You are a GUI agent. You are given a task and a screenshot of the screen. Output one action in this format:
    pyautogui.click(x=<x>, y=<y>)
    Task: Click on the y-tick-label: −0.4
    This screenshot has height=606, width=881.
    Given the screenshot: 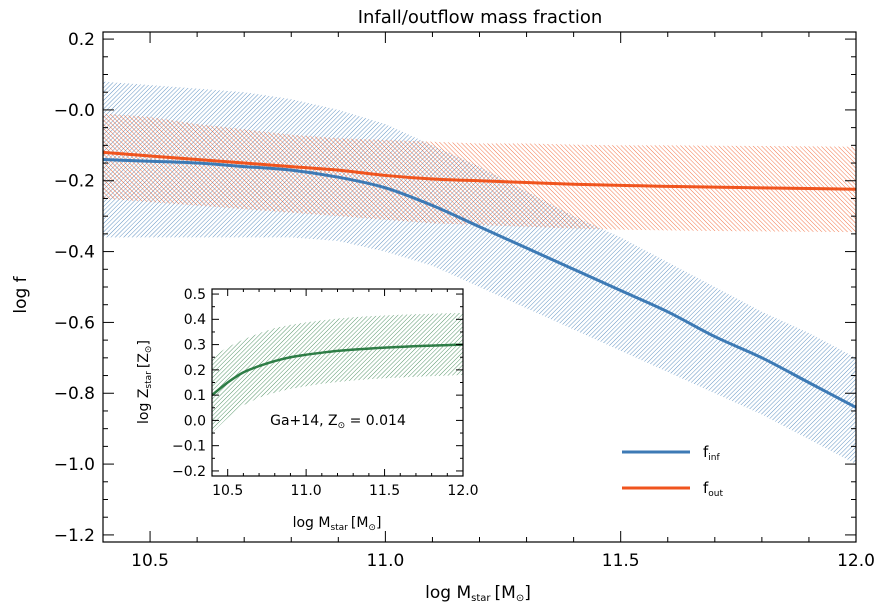 What is the action you would take?
    pyautogui.click(x=74, y=253)
    